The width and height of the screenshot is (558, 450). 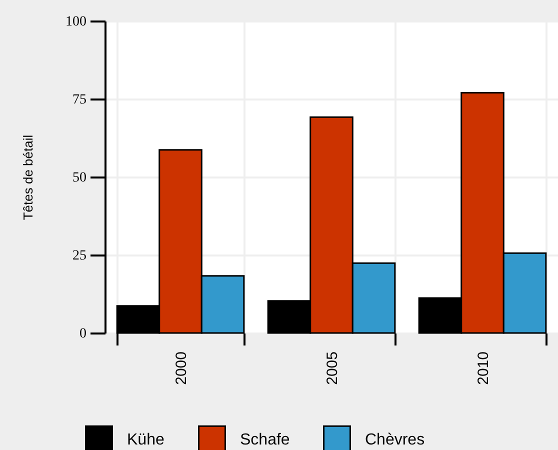 What do you see at coordinates (332, 368) in the screenshot?
I see `x-tick-label: 2005` at bounding box center [332, 368].